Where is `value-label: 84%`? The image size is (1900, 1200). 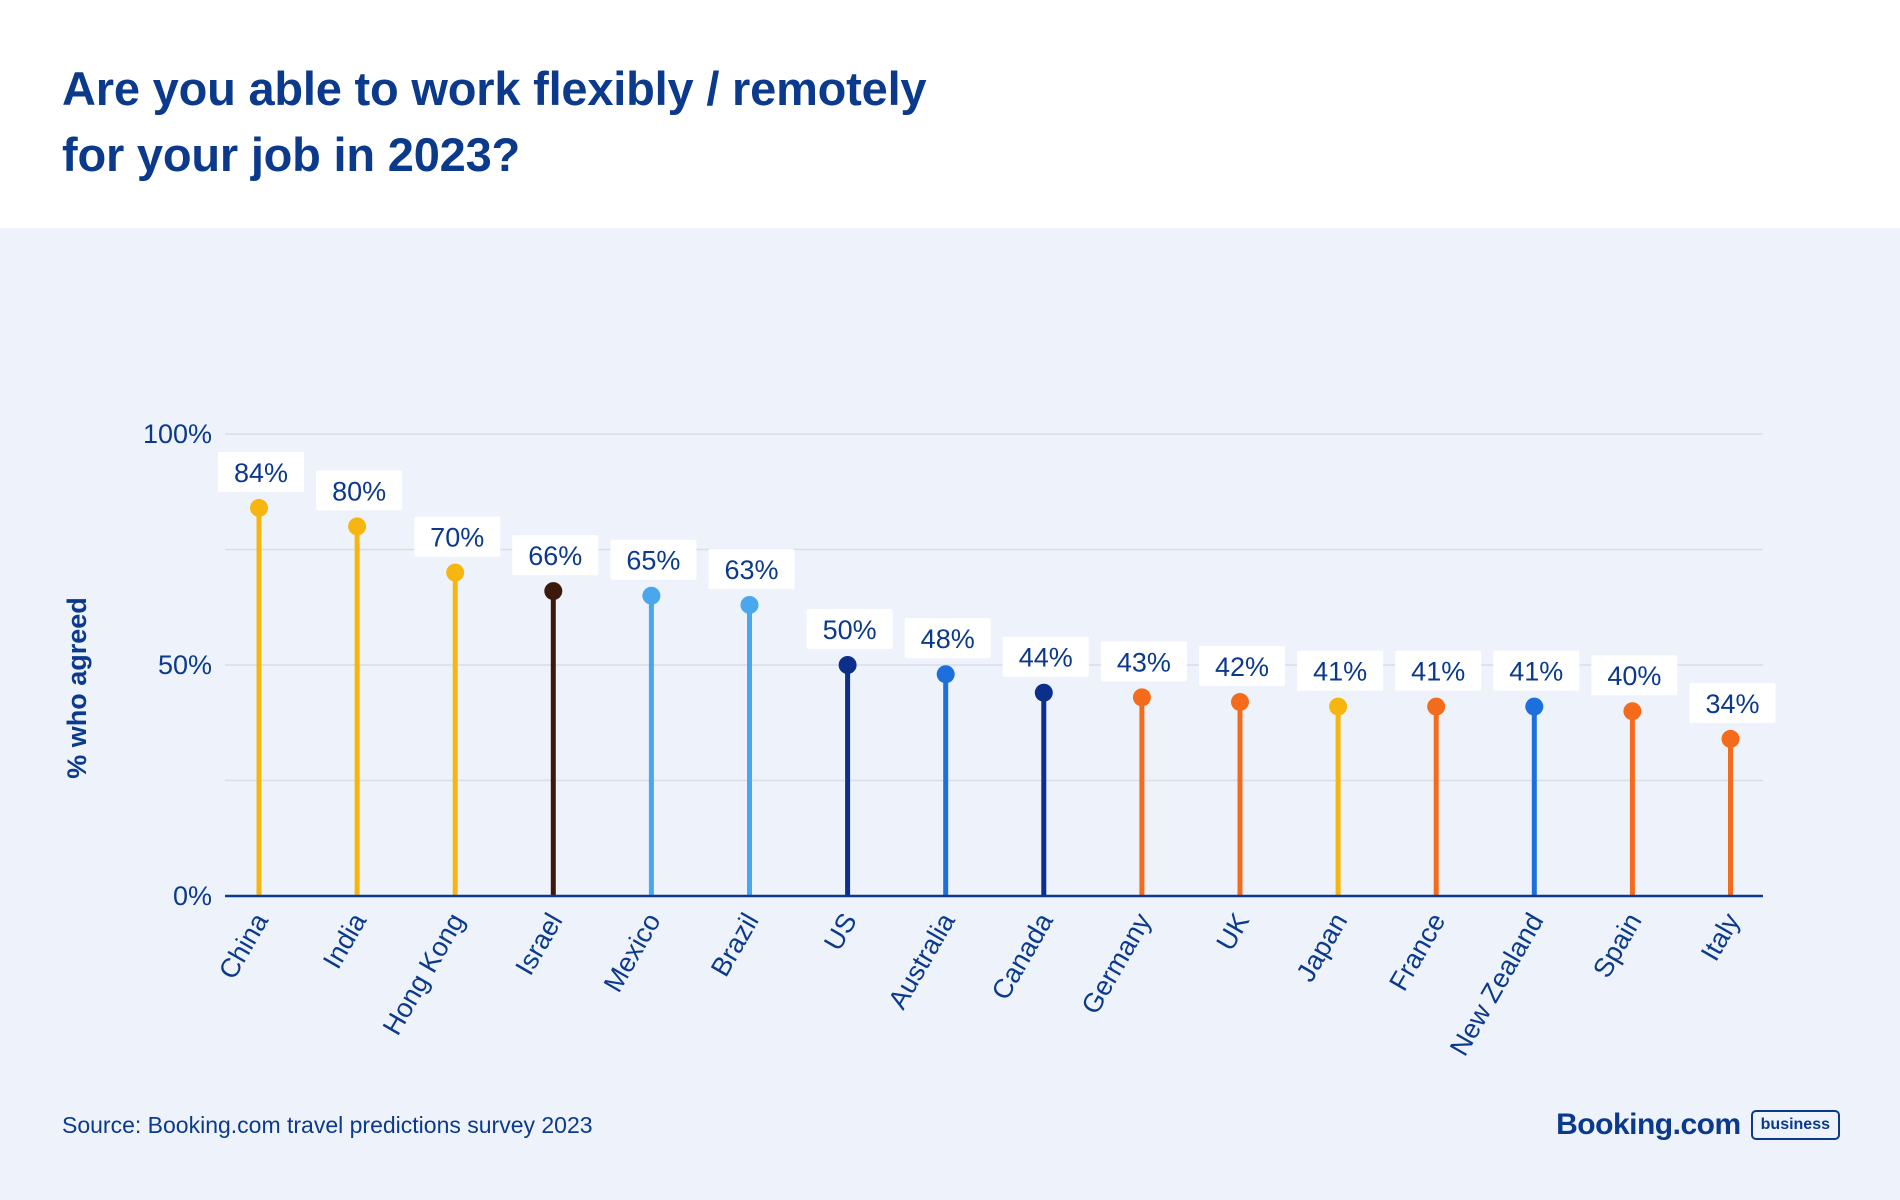 value-label: 84% is located at coordinates (261, 473).